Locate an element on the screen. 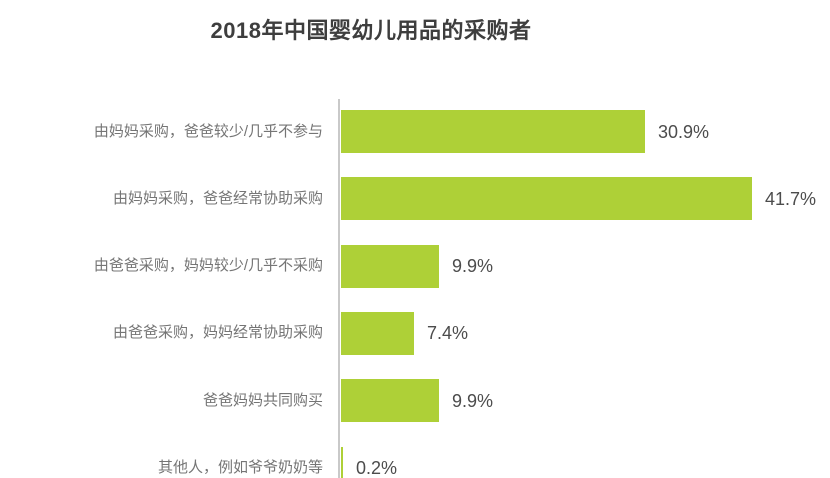 This screenshot has height=478, width=830. category-label: 其他人，例如爷爷奶奶等 is located at coordinates (240, 467).